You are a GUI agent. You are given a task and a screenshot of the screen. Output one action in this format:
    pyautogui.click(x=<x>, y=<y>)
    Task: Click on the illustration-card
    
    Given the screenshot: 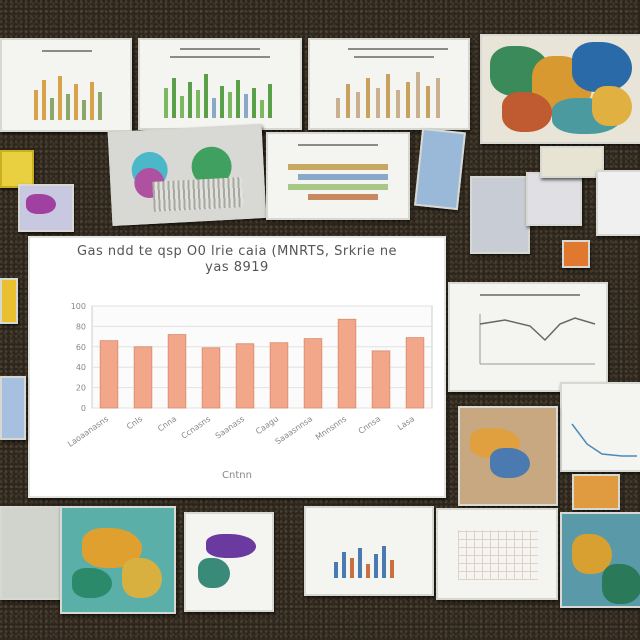 What is the action you would take?
    pyautogui.click(x=508, y=456)
    